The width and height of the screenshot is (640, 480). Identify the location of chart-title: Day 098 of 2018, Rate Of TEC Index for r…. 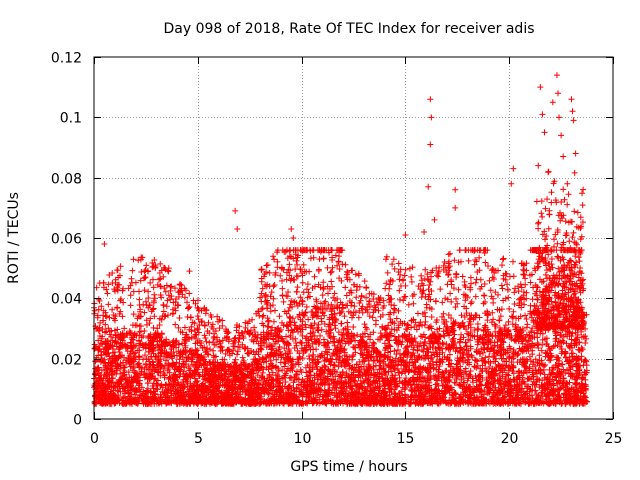
(348, 29).